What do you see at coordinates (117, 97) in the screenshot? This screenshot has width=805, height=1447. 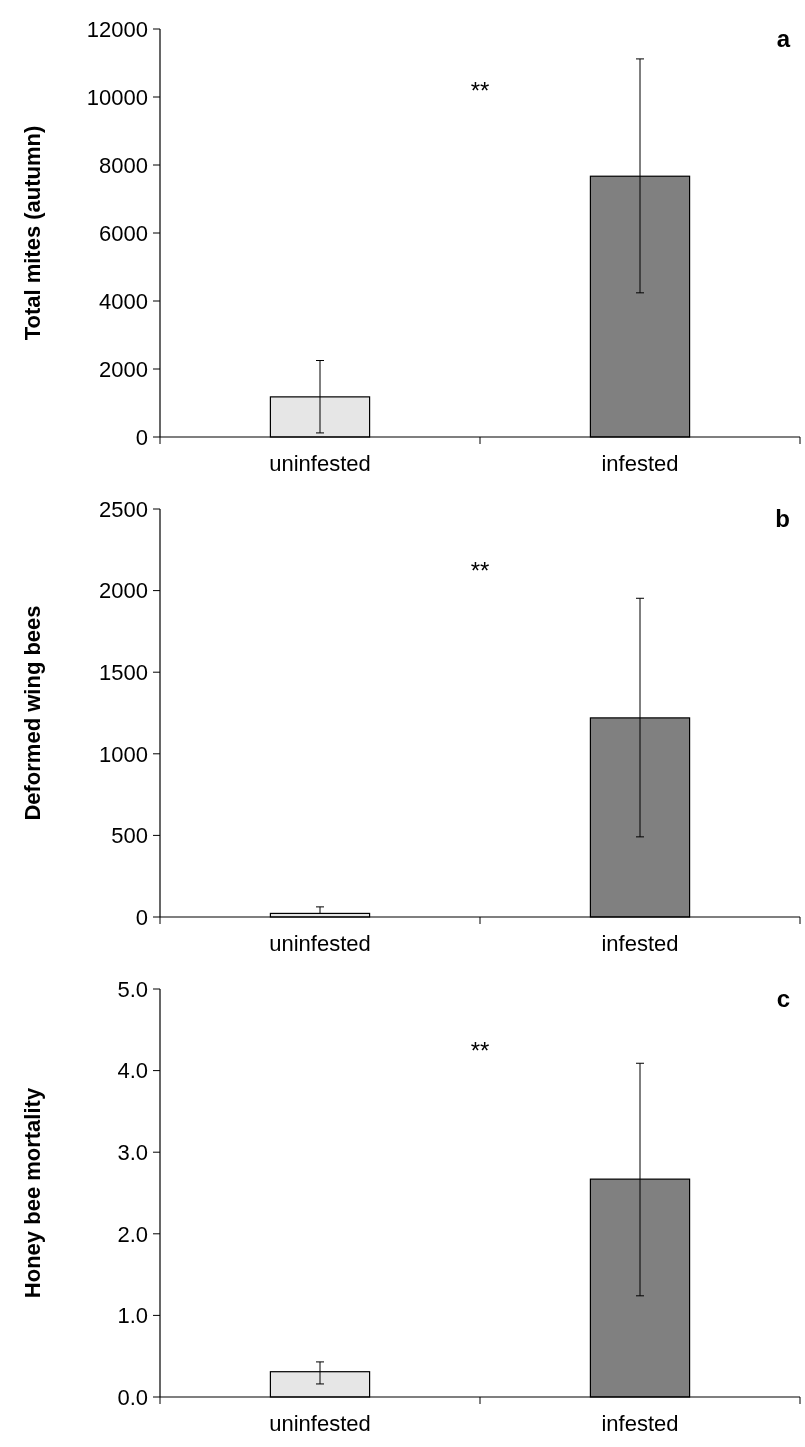 I see `y-tick-label: 10000` at bounding box center [117, 97].